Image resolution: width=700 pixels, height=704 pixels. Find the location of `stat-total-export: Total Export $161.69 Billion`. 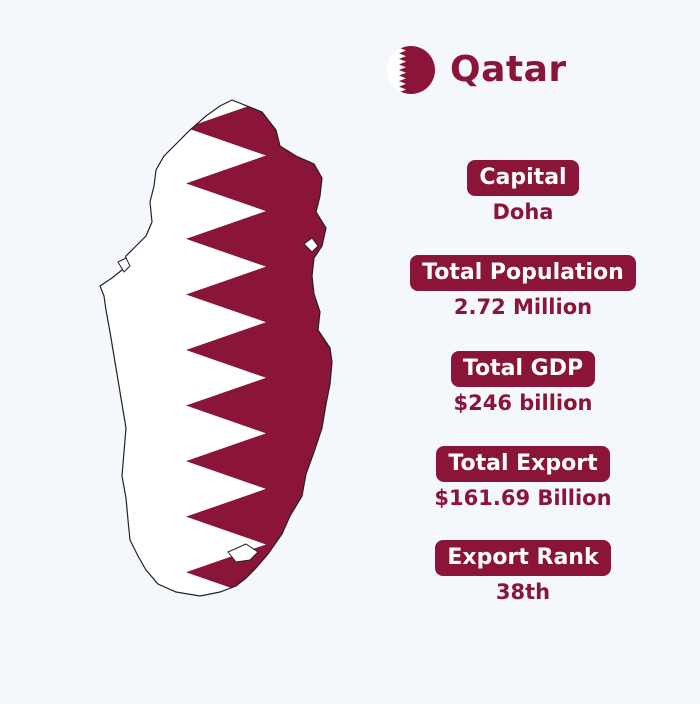

stat-total-export: Total Export $161.69 Billion is located at coordinates (523, 478).